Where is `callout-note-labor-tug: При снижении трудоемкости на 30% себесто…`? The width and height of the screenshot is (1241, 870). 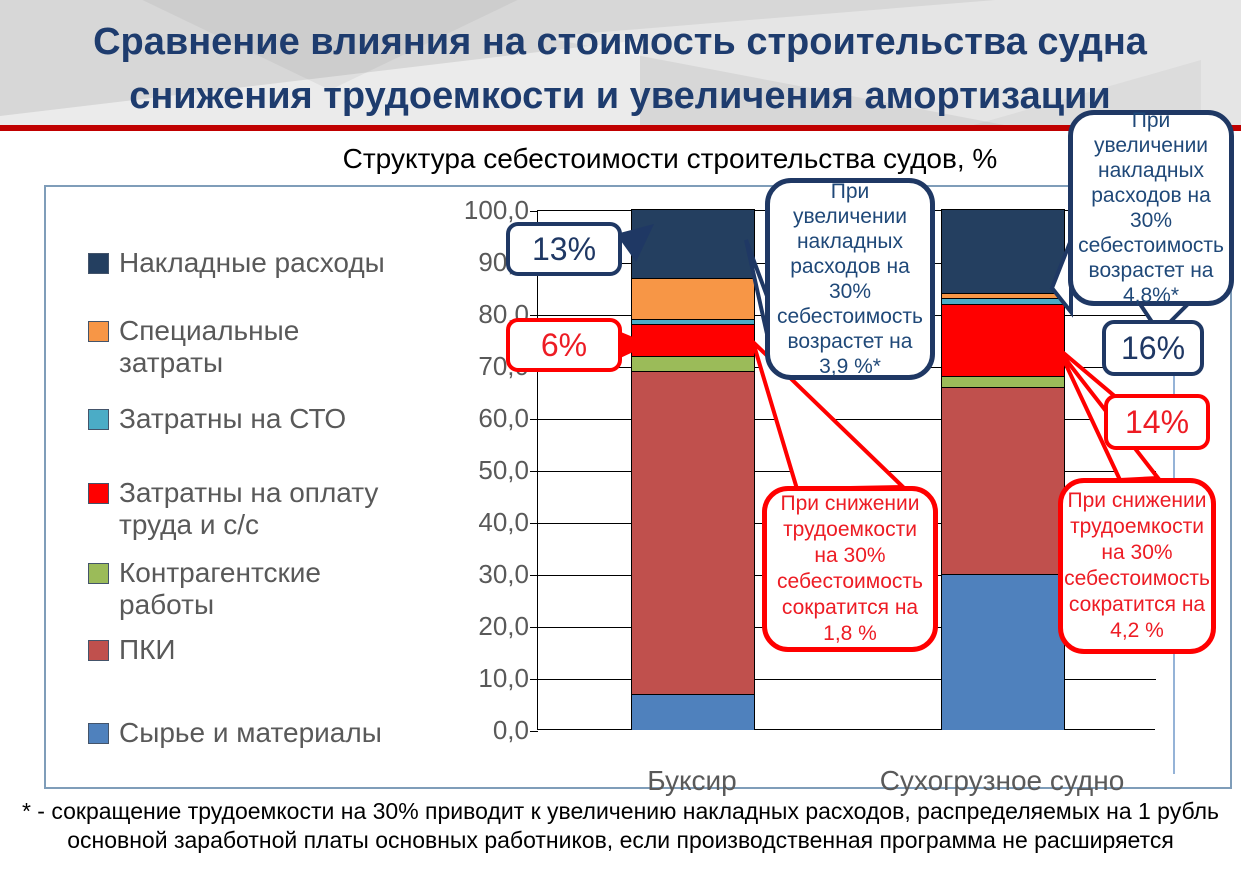
callout-note-labor-tug: При снижении трудоемкости на 30% себесто… is located at coordinates (850, 569).